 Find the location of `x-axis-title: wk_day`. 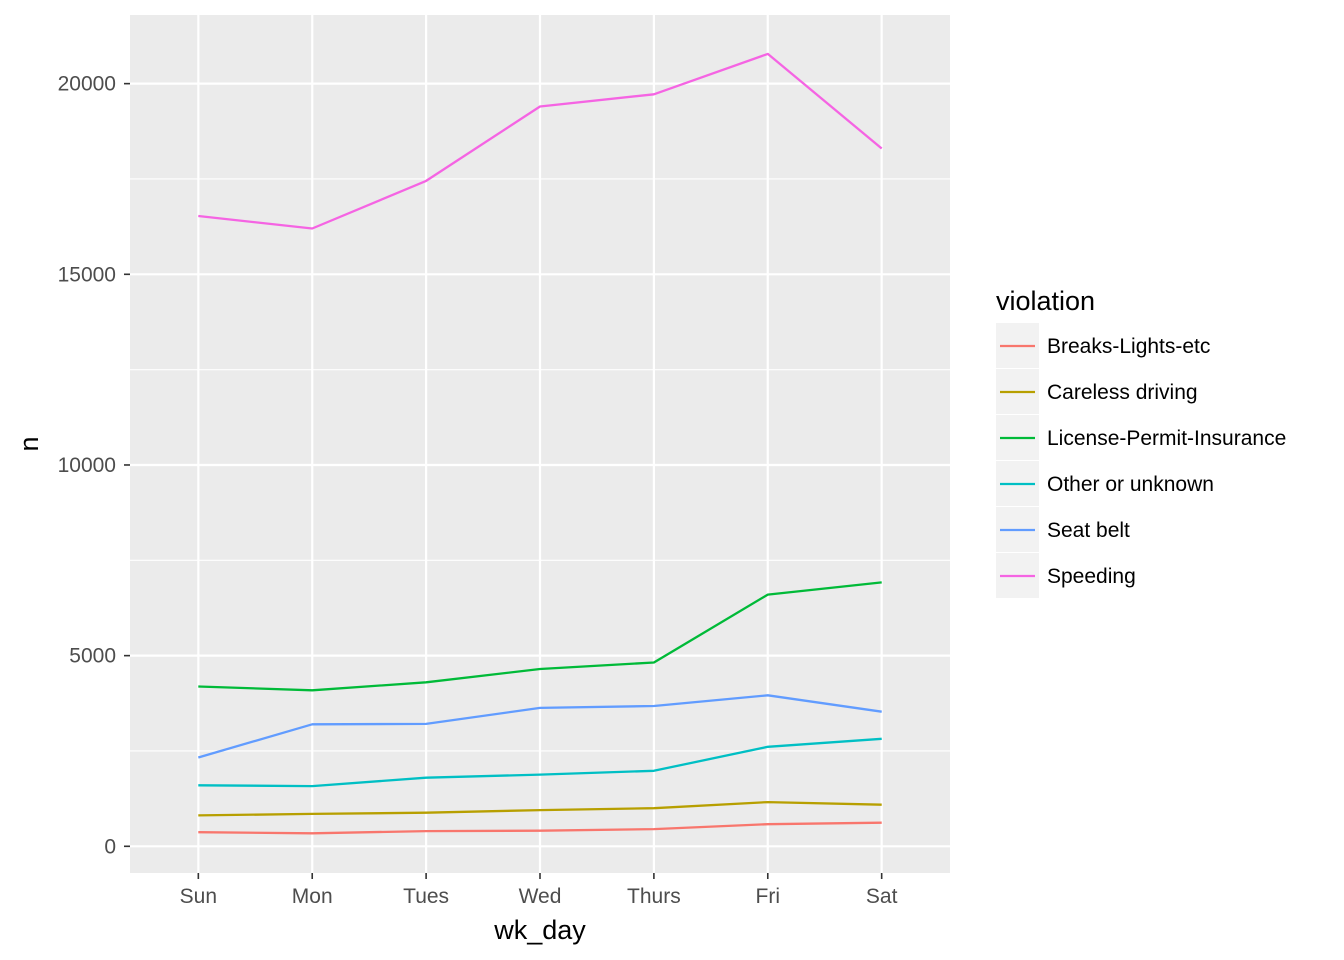

x-axis-title: wk_day is located at coordinates (539, 930).